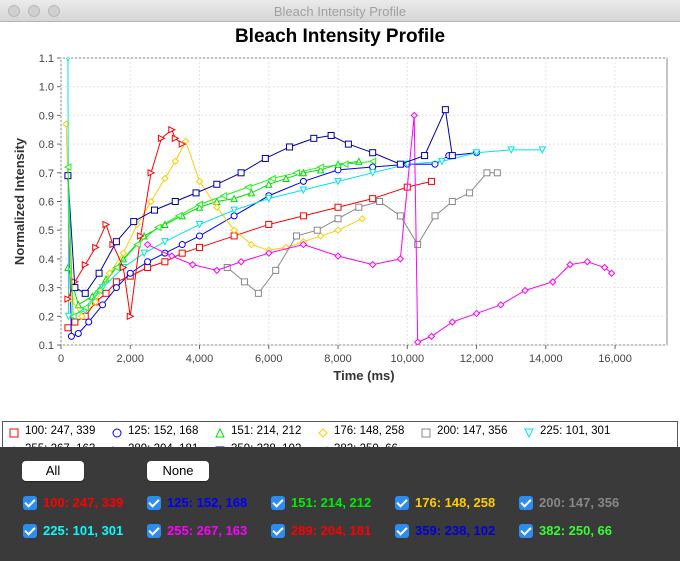 This screenshot has height=561, width=680. What do you see at coordinates (46, 231) in the screenshot?
I see `y-tick-label: 0.5` at bounding box center [46, 231].